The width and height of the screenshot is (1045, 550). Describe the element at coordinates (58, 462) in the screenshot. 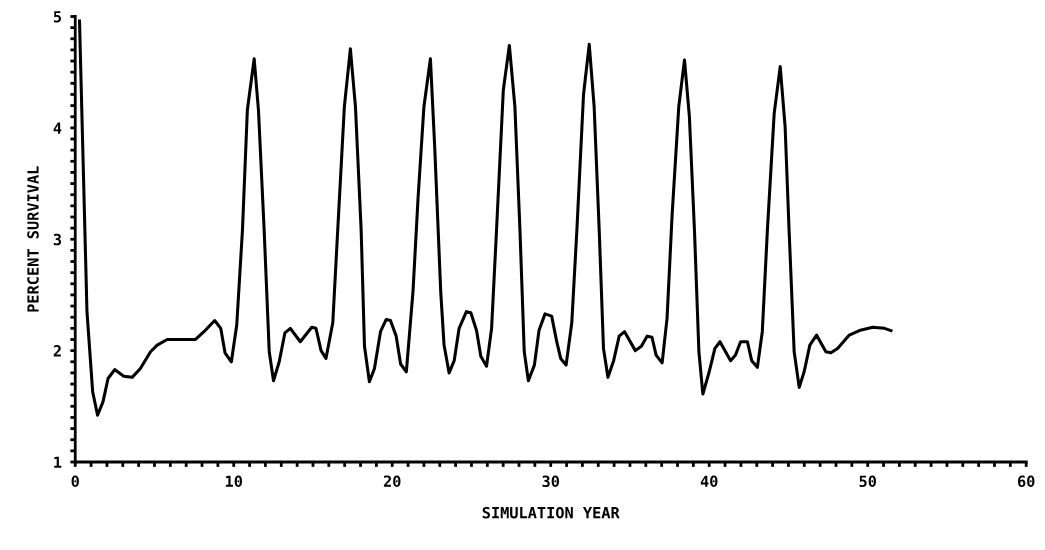

I see `y-tick-label: 1` at that location.